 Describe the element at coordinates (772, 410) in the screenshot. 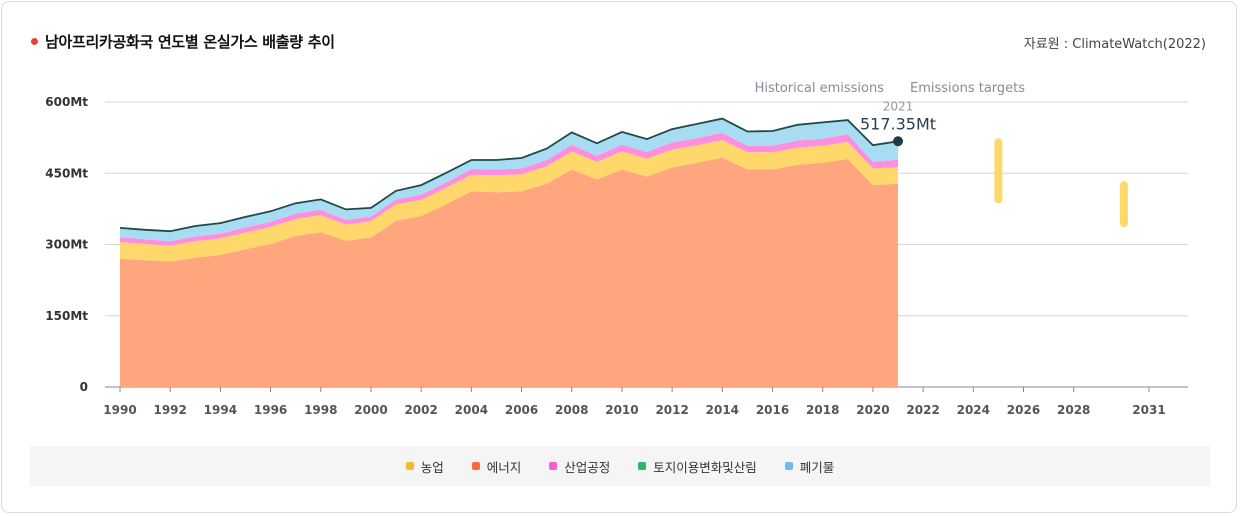

I see `x-tick-label: 2016` at that location.